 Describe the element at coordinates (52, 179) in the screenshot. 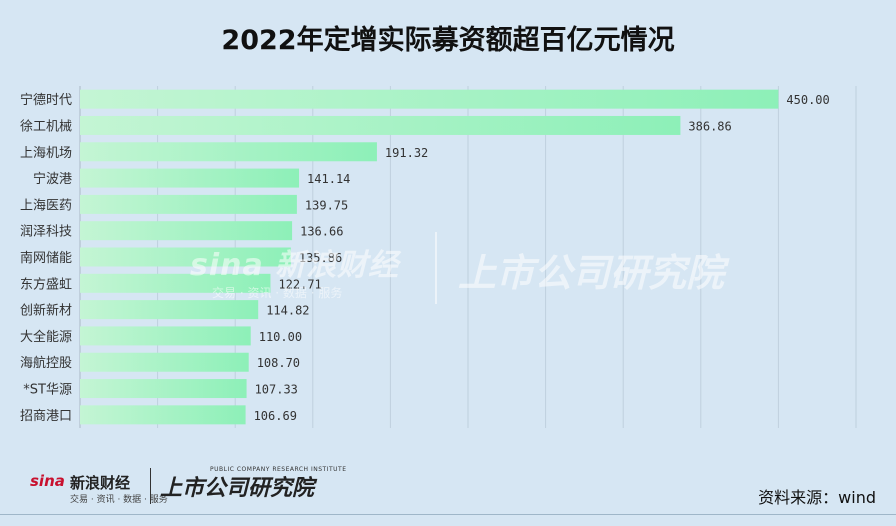

I see `category-label: 宁波港` at that location.